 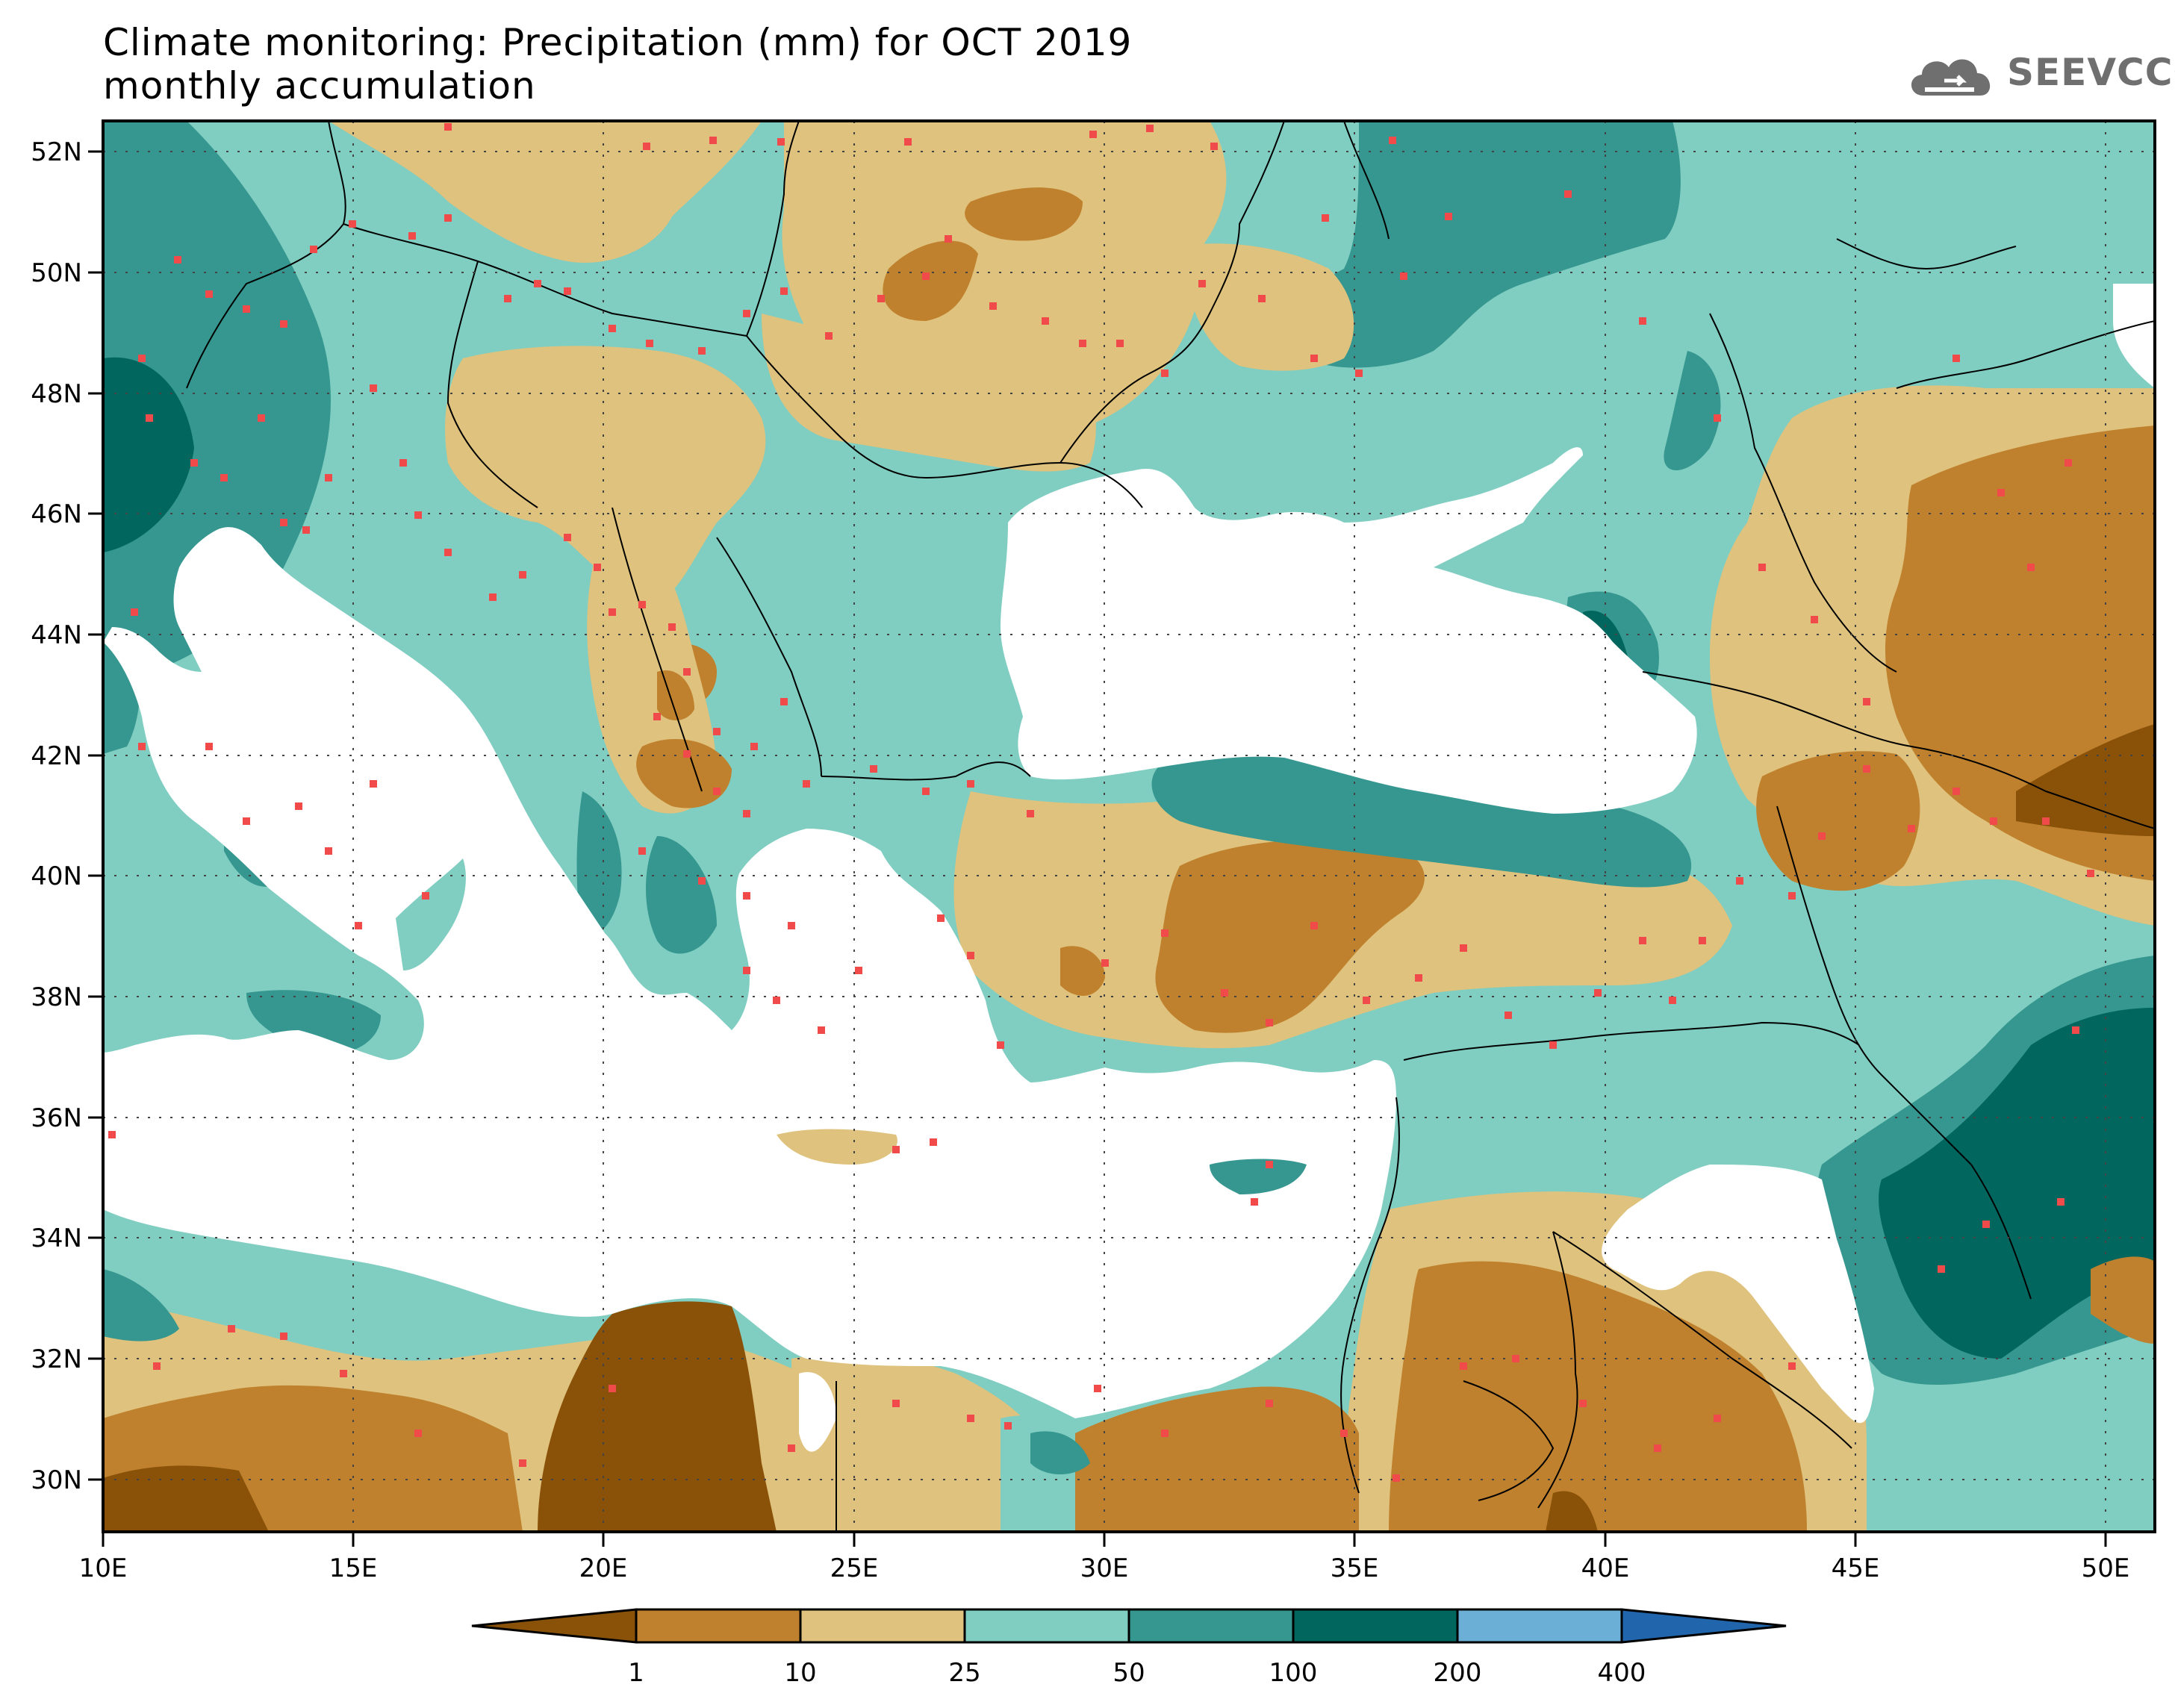 What do you see at coordinates (1104, 1568) in the screenshot?
I see `x-tick-label: 30E` at bounding box center [1104, 1568].